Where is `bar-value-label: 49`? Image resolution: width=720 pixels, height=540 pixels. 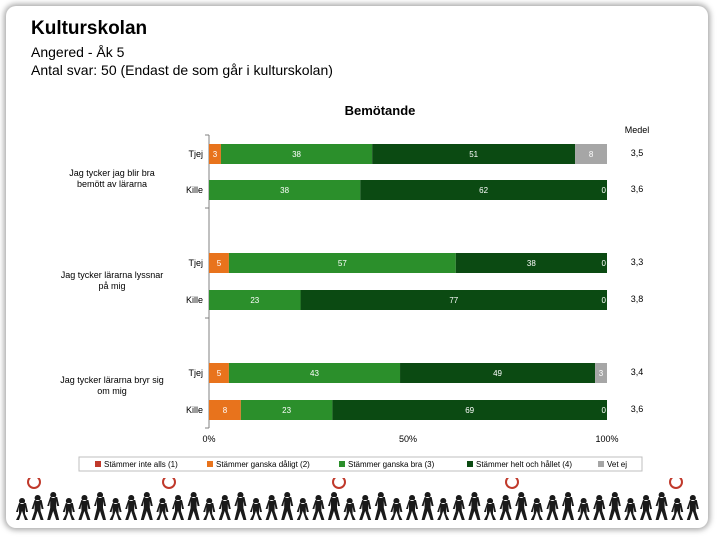
bar-value-label: 49 is located at coordinates (497, 373).